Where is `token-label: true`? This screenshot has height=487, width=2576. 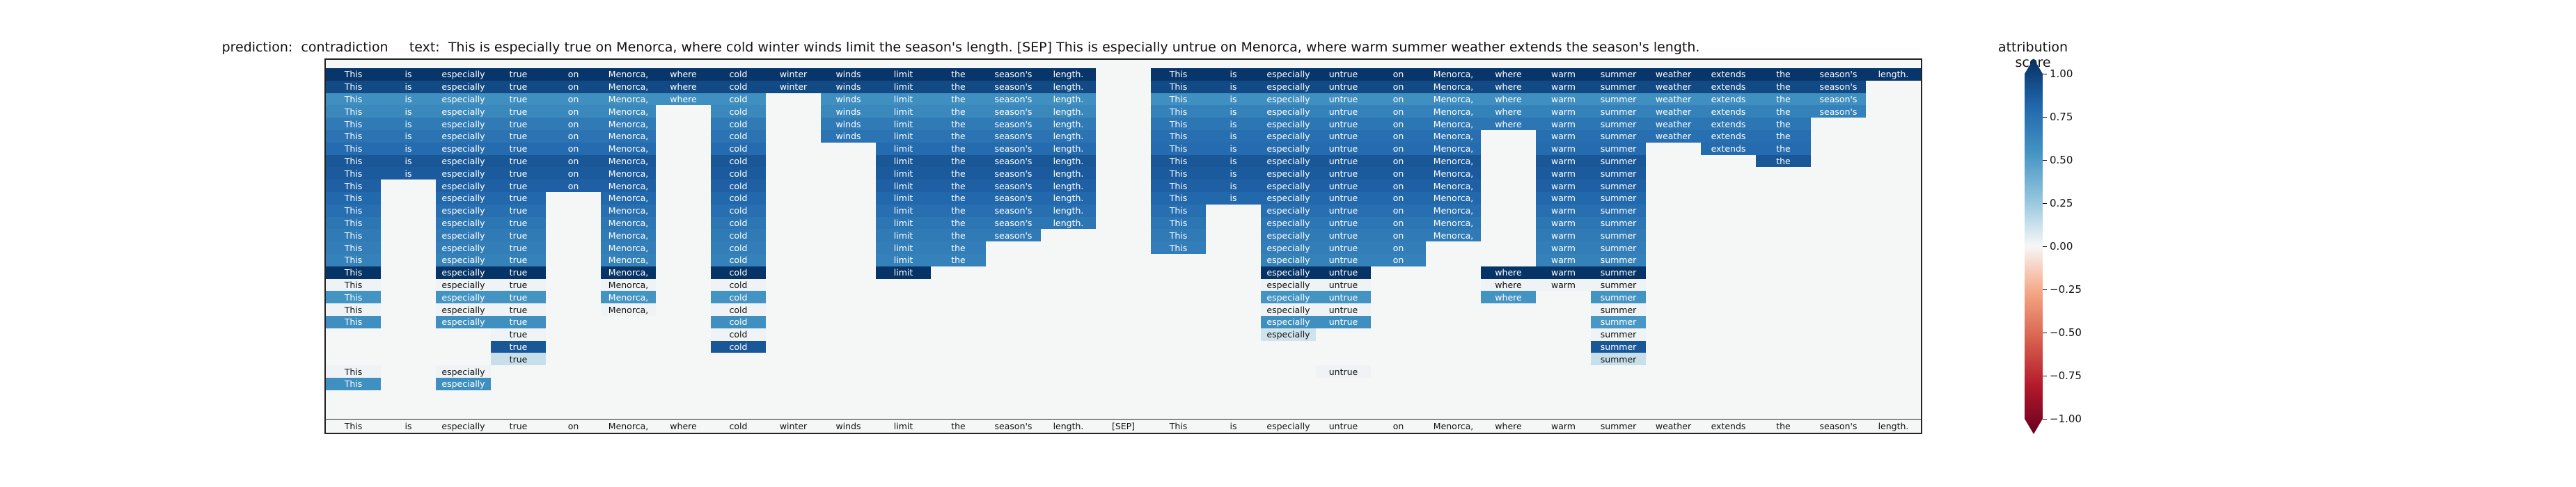
token-label: true is located at coordinates (518, 426).